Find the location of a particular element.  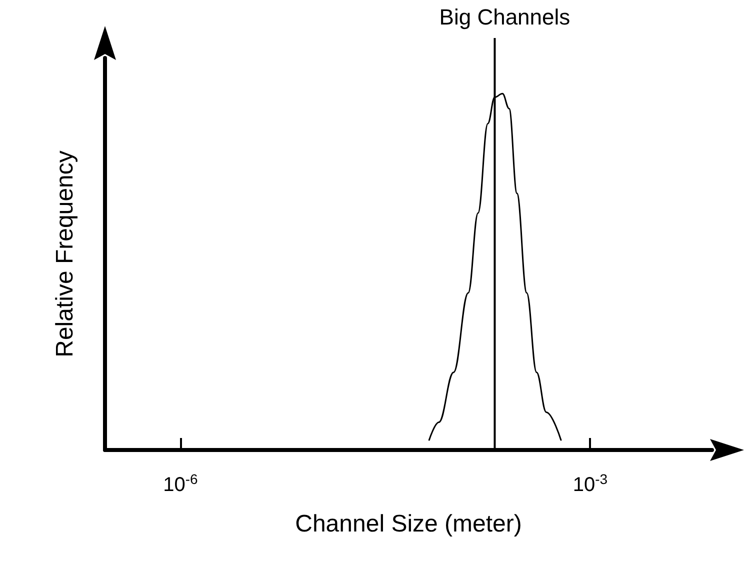

y-axis-title: Relative Frequency is located at coordinates (65, 254).